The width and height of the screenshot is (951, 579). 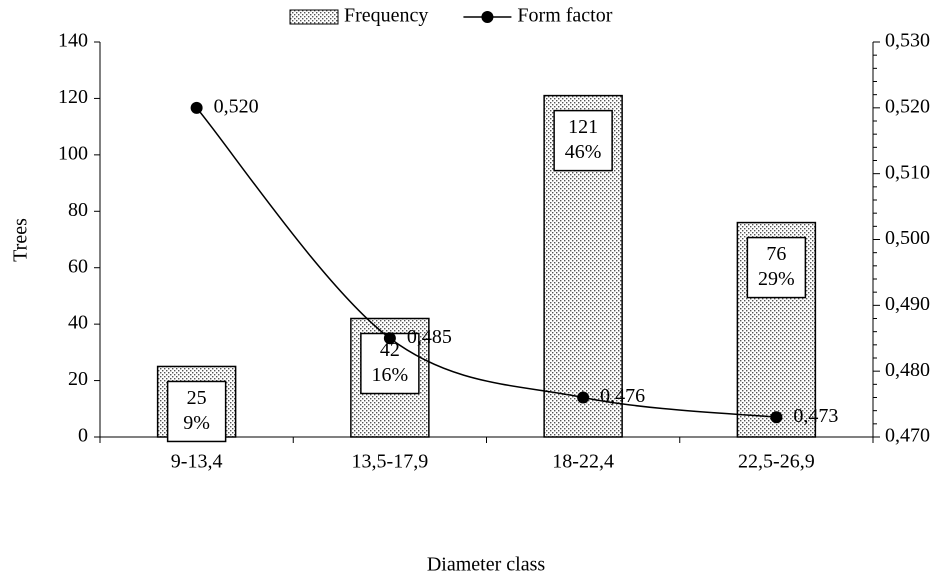 I want to click on x-tick-label: 13,5-17,9, so click(x=390, y=462).